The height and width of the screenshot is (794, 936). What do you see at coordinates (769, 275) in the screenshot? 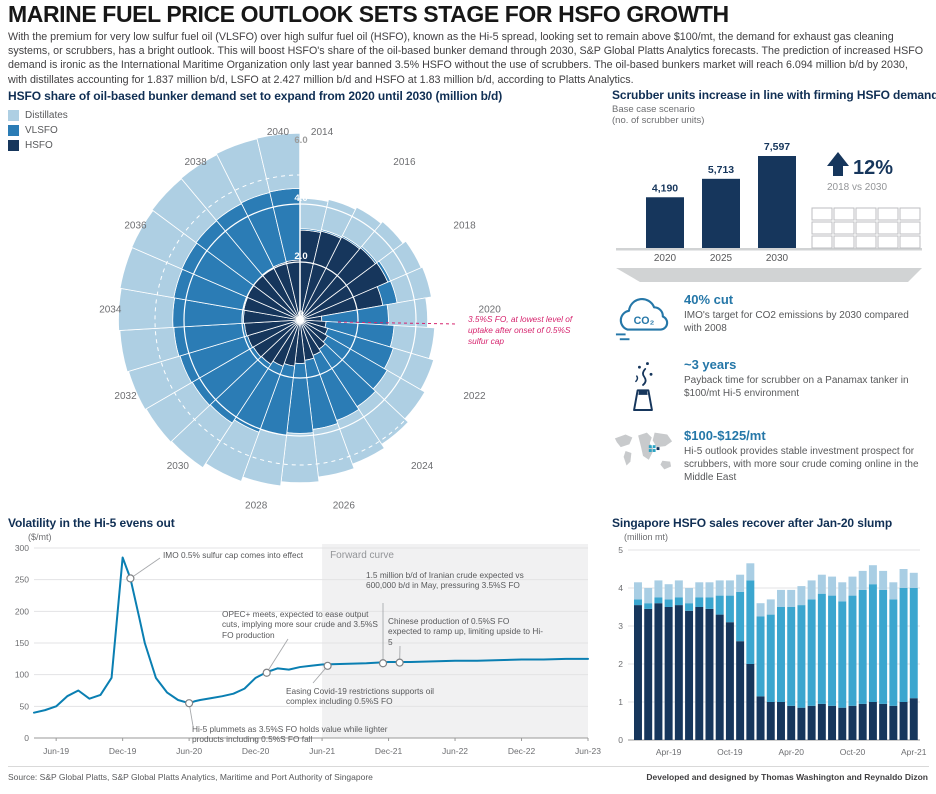
I see `ship-hull` at bounding box center [769, 275].